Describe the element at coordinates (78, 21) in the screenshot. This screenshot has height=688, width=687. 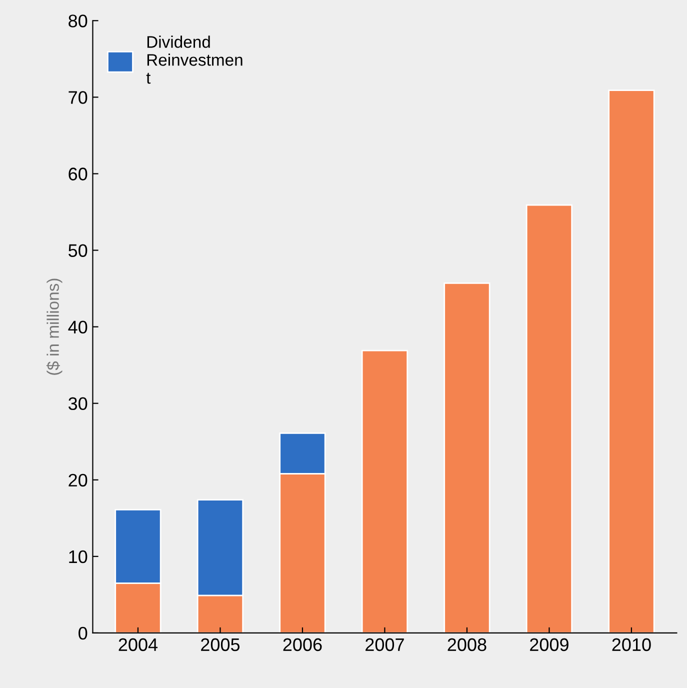
I see `y-tick-label: 80` at that location.